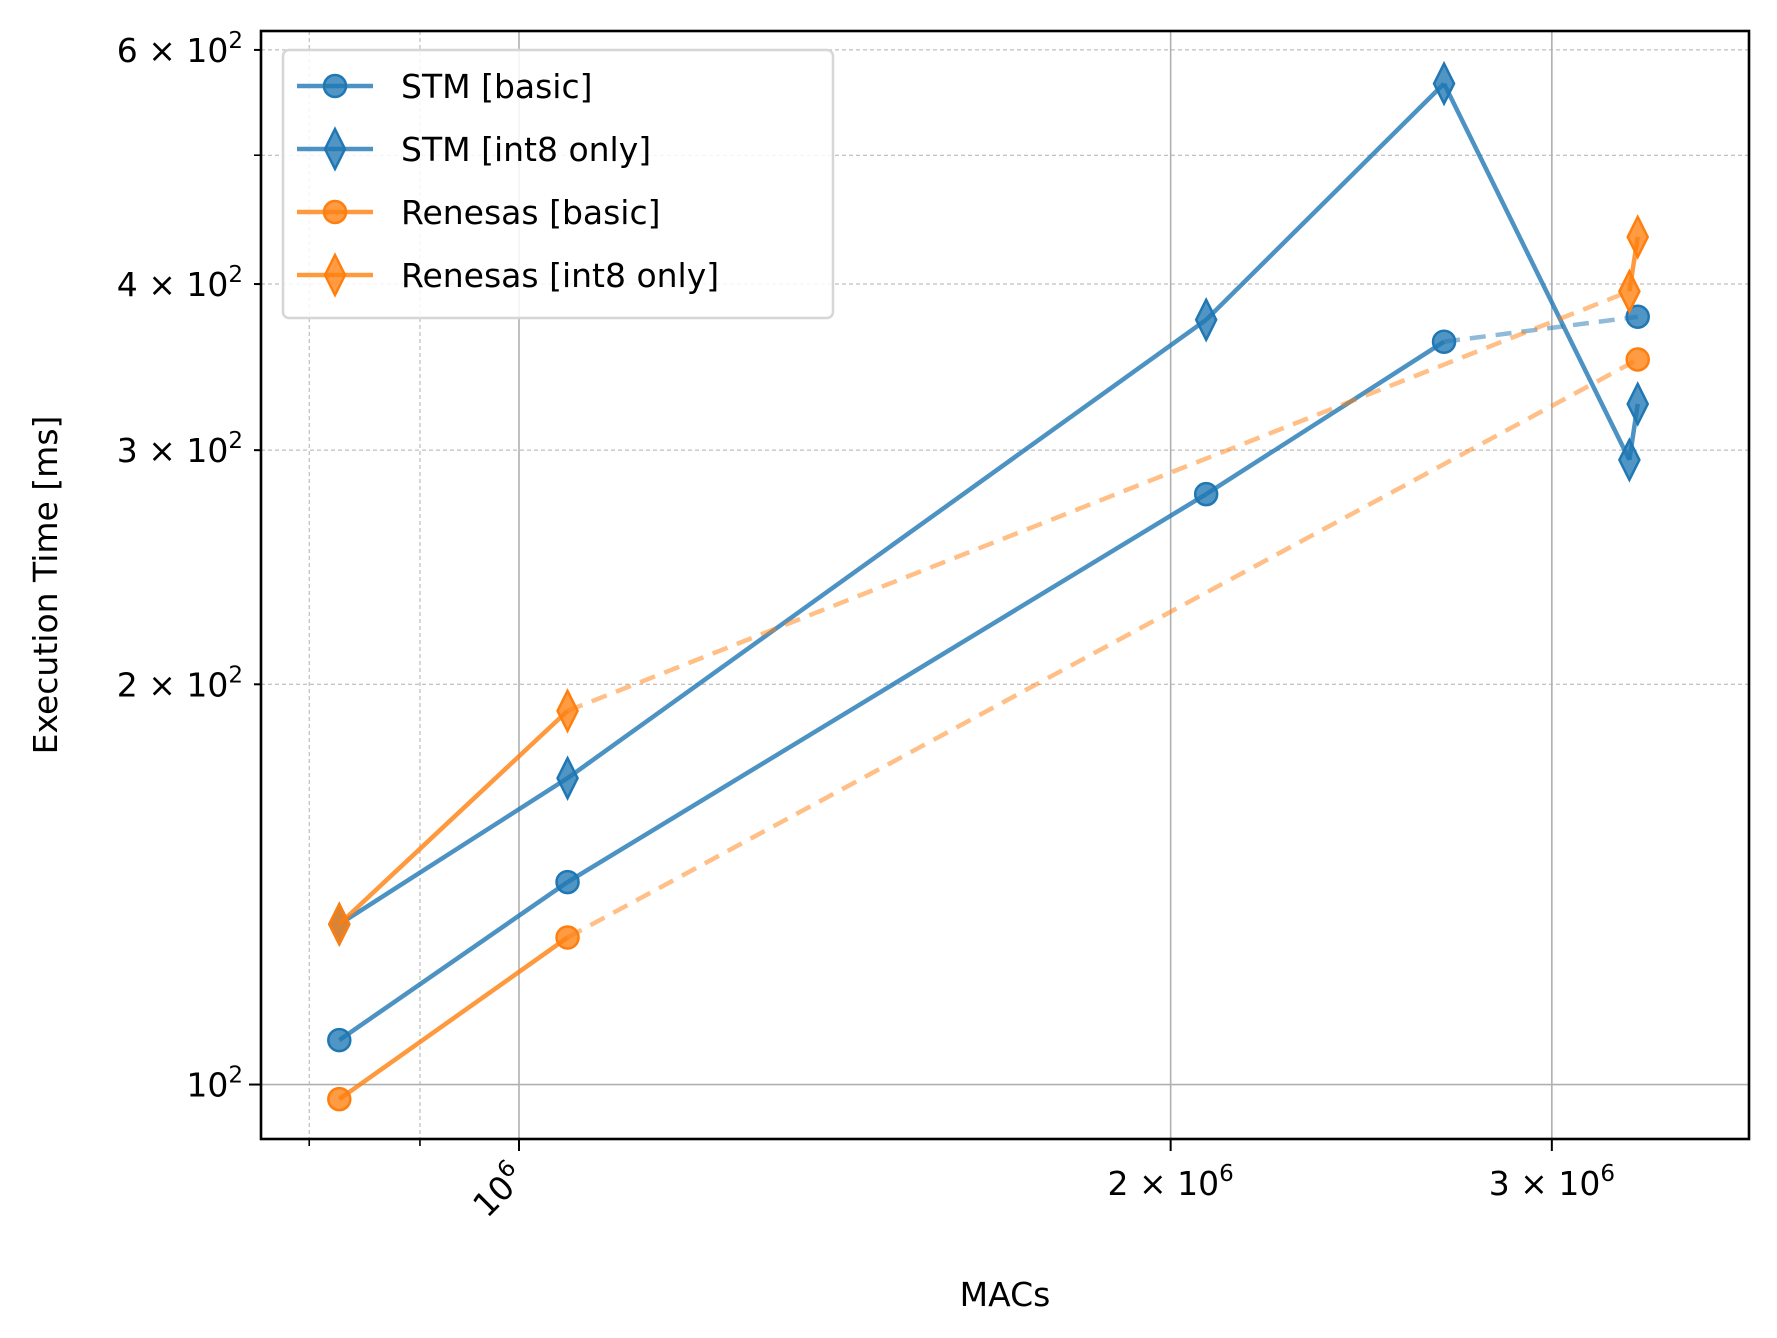  I want to click on y-tick-label: 6 × 102, so click(180, 49).